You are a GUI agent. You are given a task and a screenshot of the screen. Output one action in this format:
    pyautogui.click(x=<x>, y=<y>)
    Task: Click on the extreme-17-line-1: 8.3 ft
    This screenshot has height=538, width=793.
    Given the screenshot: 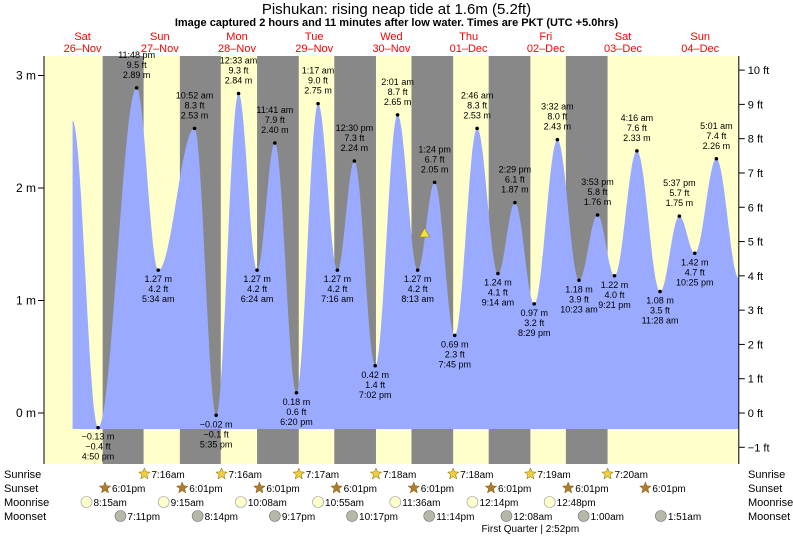 What is the action you would take?
    pyautogui.click(x=477, y=105)
    